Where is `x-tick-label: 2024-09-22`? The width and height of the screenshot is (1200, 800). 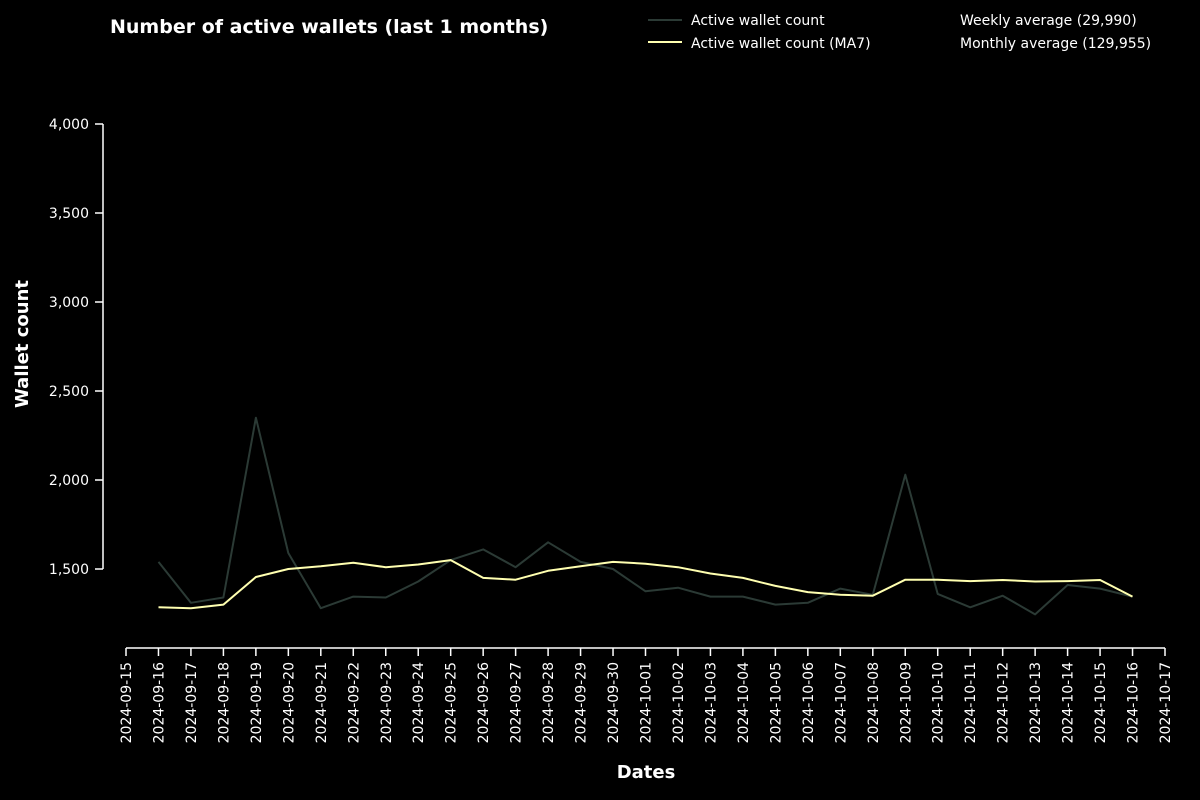
x-tick-label: 2024-09-22 is located at coordinates (354, 702).